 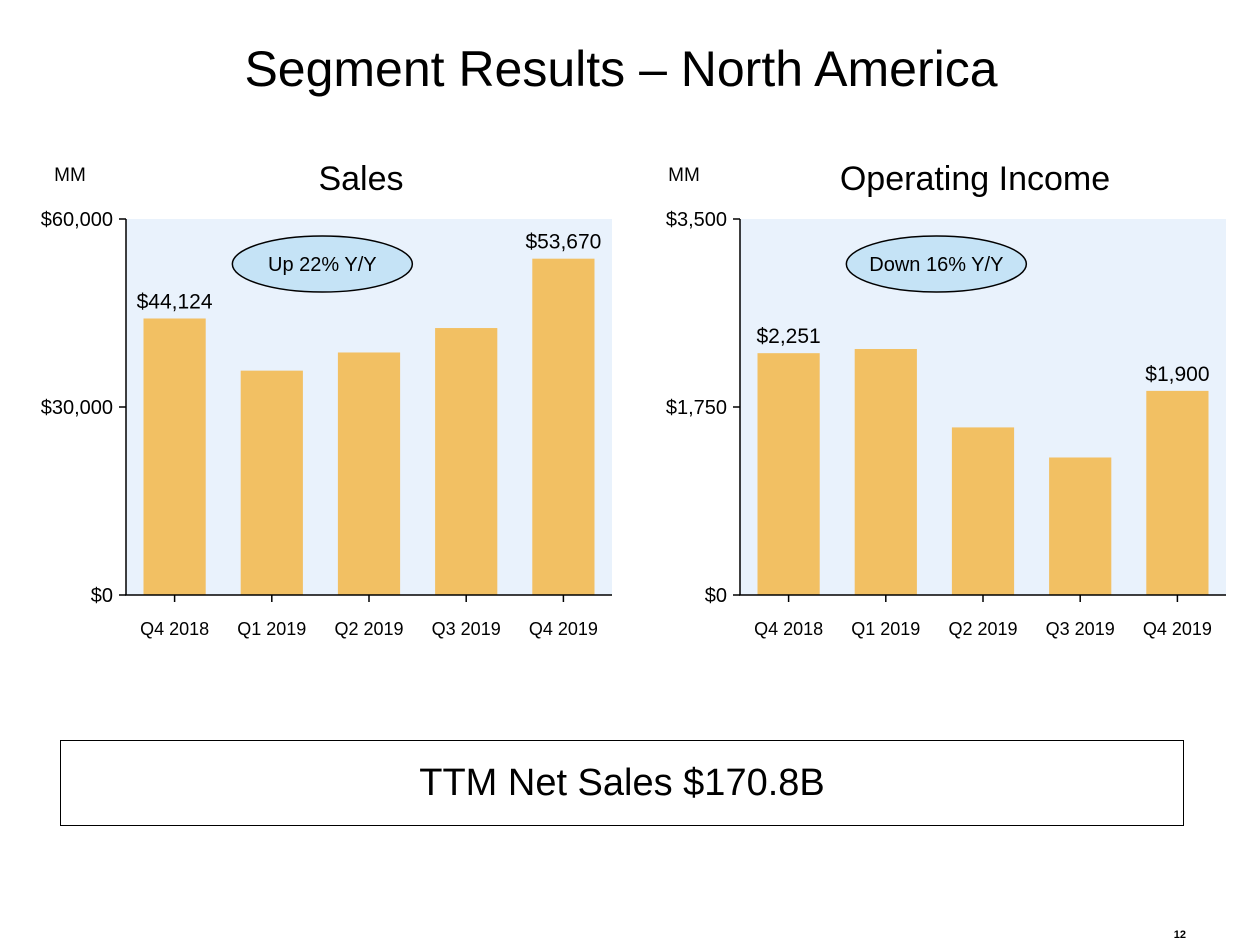 I want to click on ttm-summary-text: TTM Net Sales $170.8B, so click(x=622, y=782).